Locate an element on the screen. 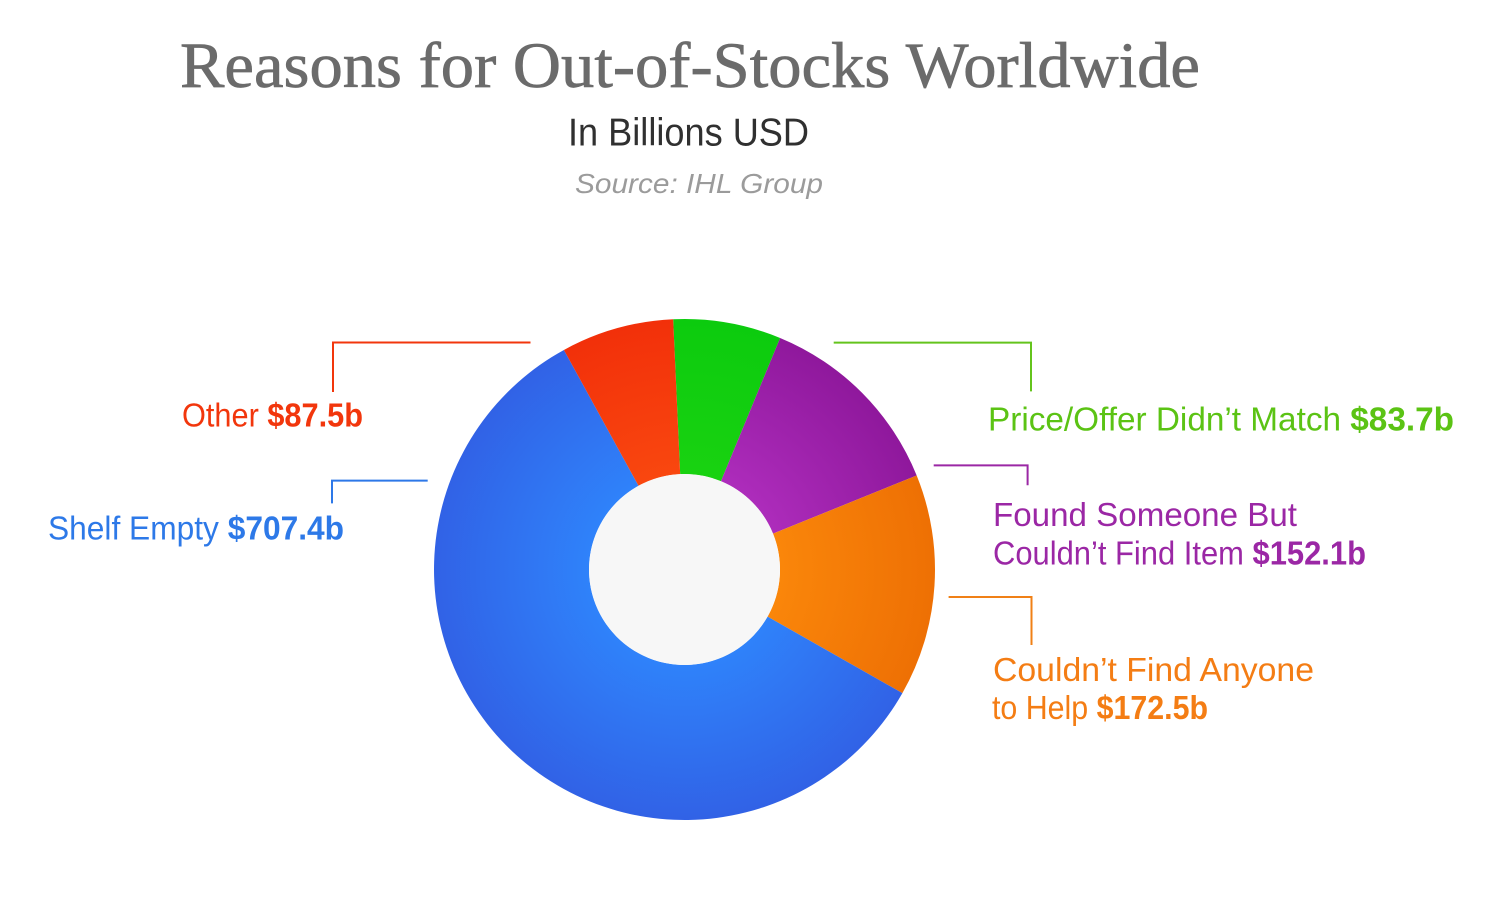  svg-text: In Billions USD is located at coordinates (688, 133).